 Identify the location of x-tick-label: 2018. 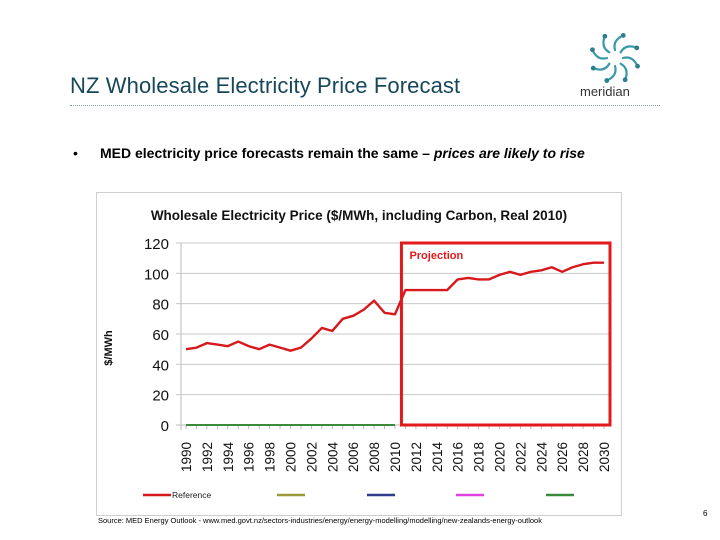
(479, 457).